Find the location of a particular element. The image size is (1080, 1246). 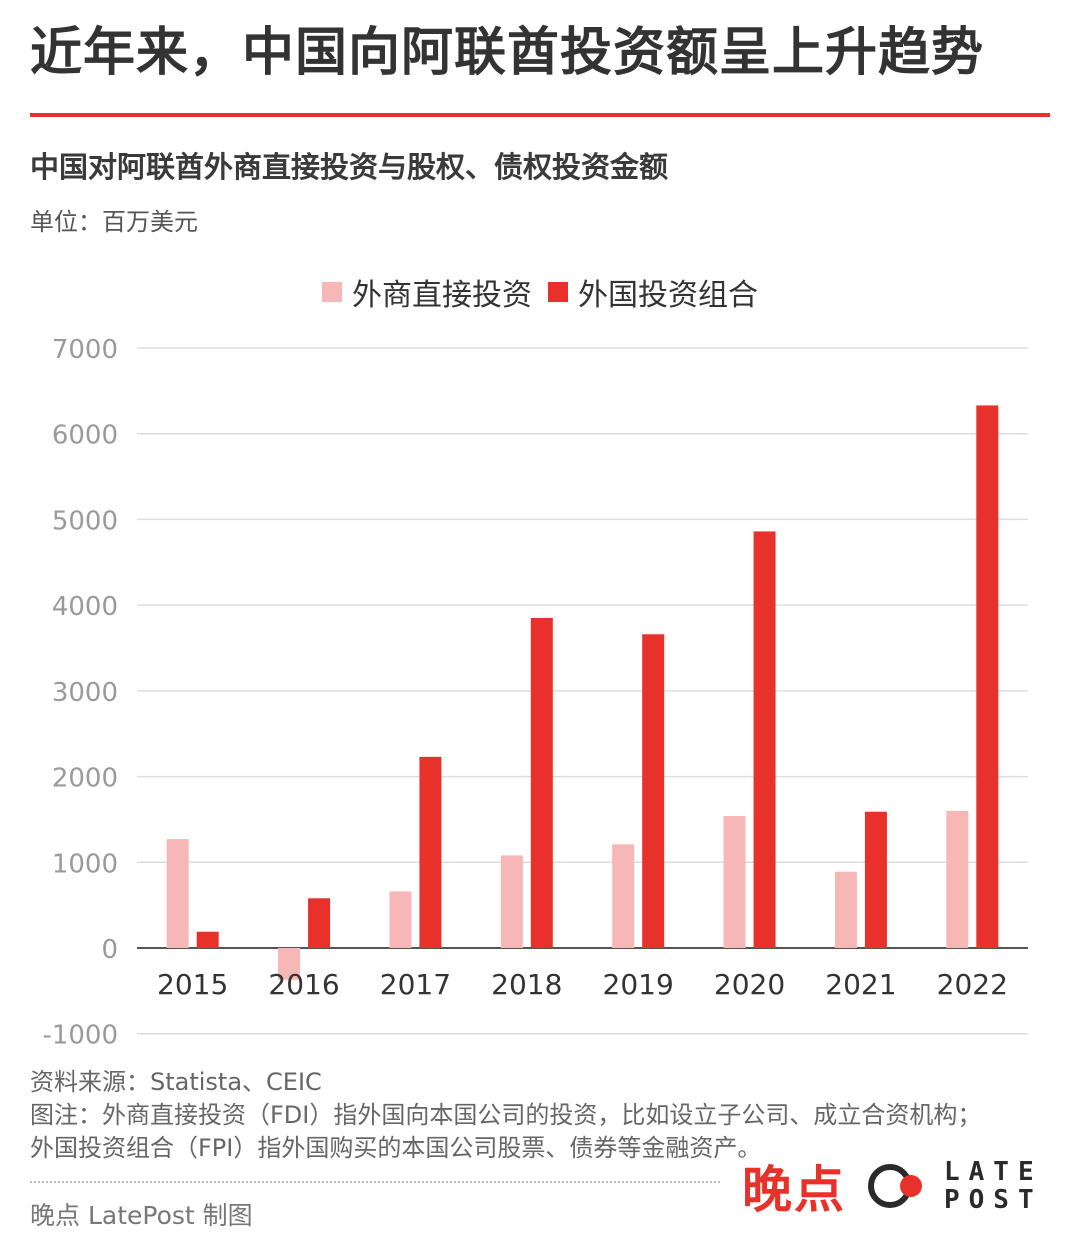

logo-en-line2: POST is located at coordinates (993, 1200).